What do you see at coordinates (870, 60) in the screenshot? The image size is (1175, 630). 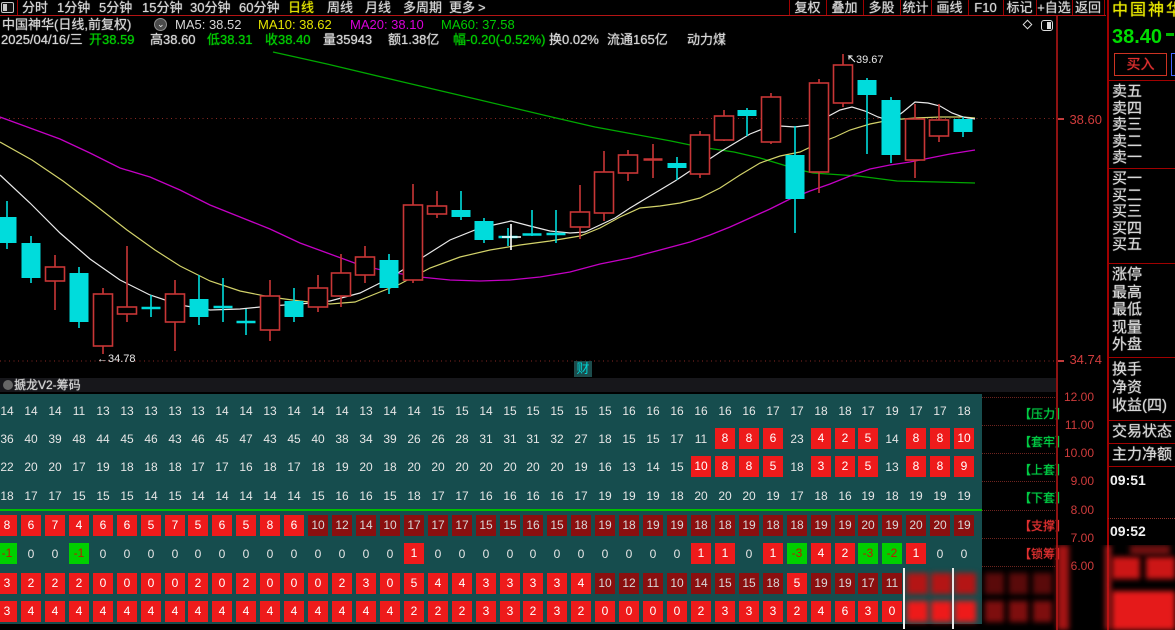 I see `svg-text: 39.67` at bounding box center [870, 60].